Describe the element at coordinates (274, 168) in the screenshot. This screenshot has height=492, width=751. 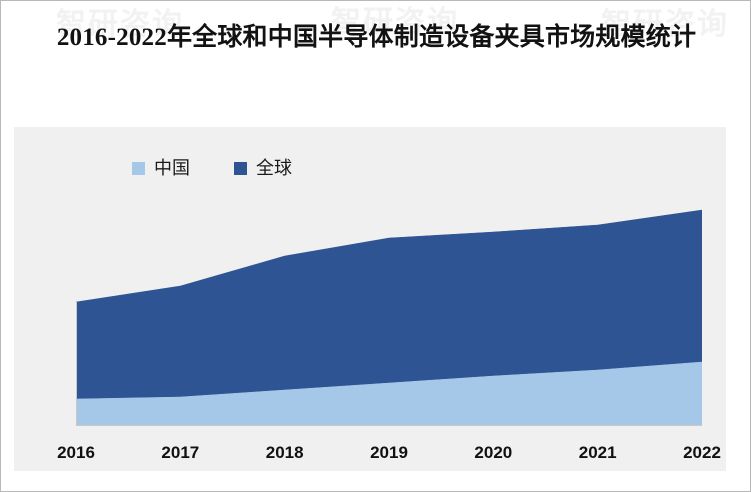
I see `legend-label-global: 全球` at that location.